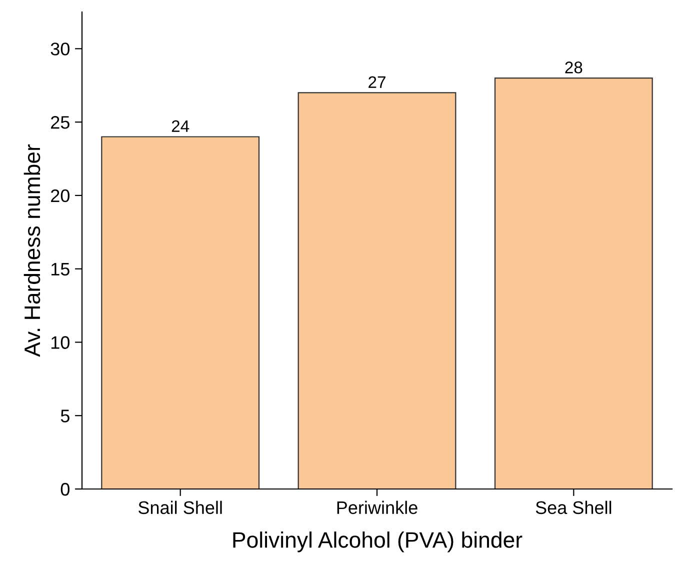 This screenshot has height=564, width=675. I want to click on x-tick-label: Sea Shell, so click(574, 507).